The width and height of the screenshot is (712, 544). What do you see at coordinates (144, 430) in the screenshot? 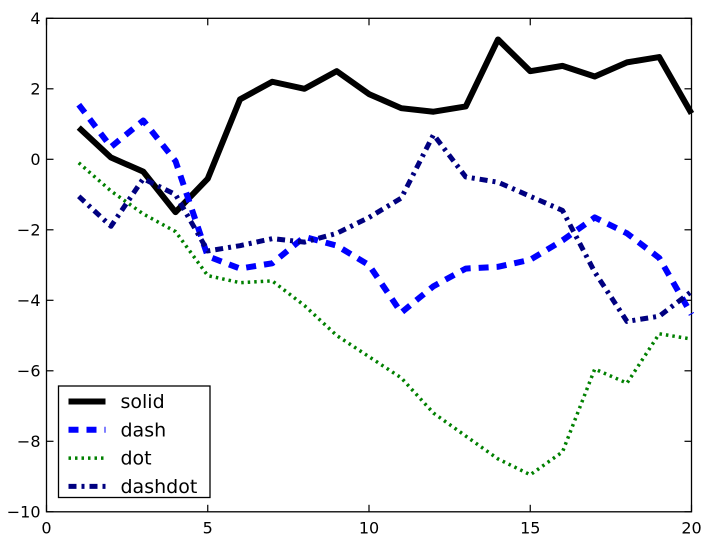
I see `legend-label-dash: dash` at bounding box center [144, 430].